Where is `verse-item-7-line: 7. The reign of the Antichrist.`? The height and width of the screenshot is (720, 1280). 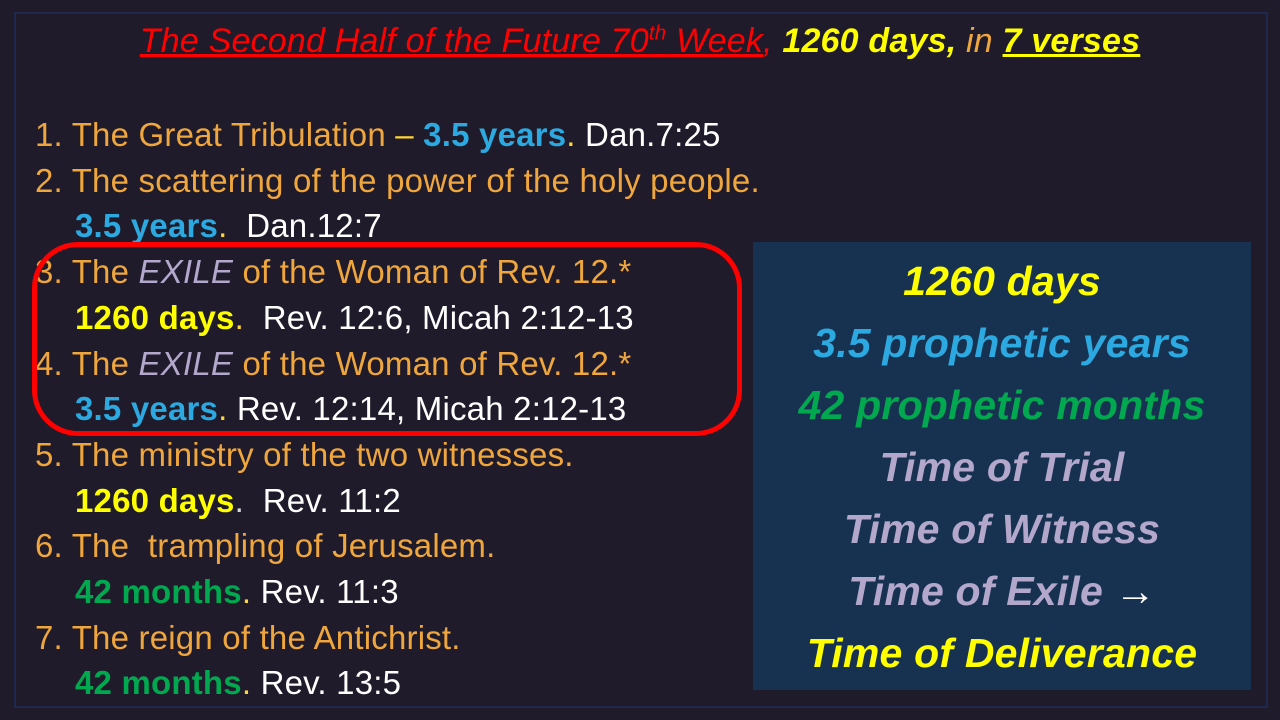 verse-item-7-line: 7. The reign of the Antichrist. is located at coordinates (415, 638).